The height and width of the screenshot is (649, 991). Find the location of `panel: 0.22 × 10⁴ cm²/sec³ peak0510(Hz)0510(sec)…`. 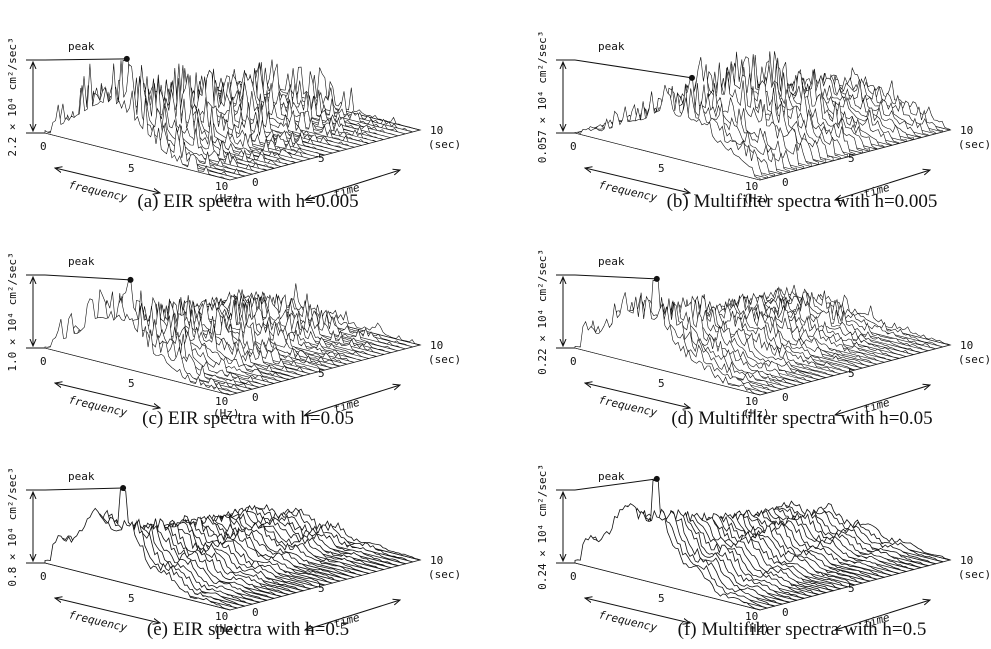

panel: 0.22 × 10⁴ cm²/sec³ peak0510(Hz)0510(sec)… is located at coordinates (763, 339).